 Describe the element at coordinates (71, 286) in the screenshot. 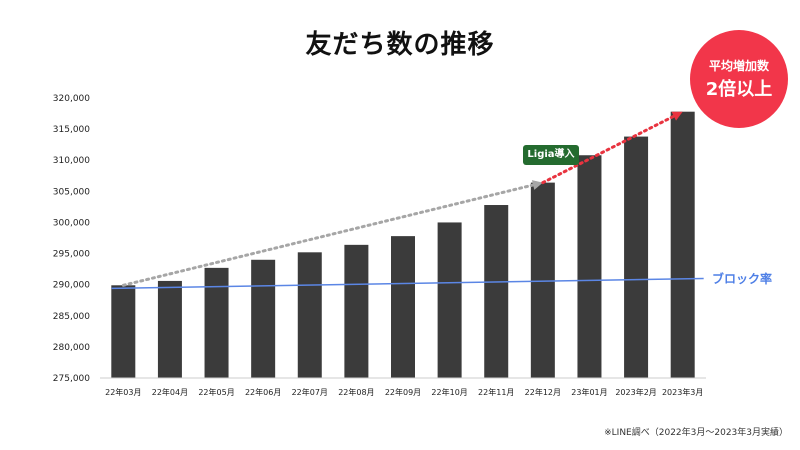

I see `y-tick-label: 290,000` at that location.